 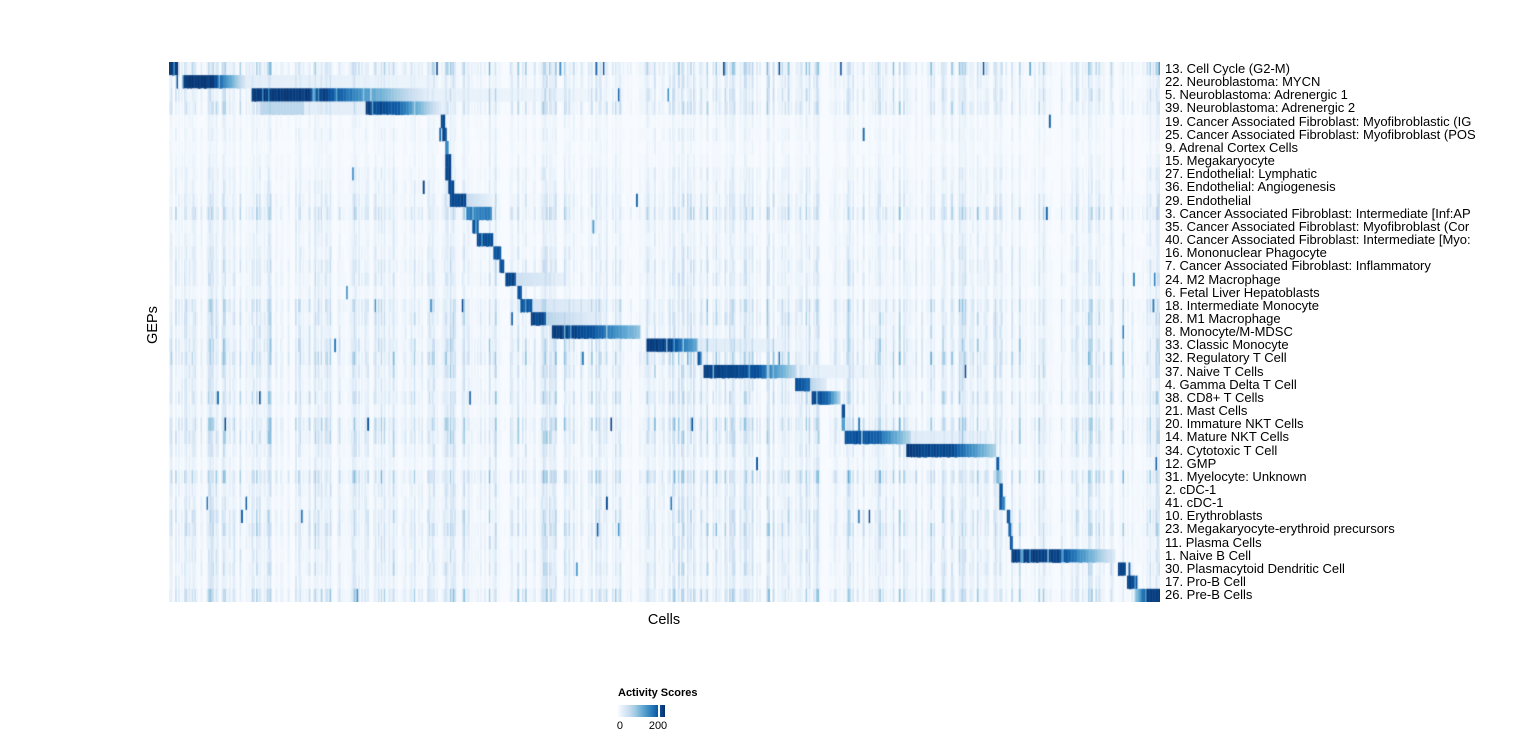 What do you see at coordinates (1226, 358) in the screenshot?
I see `row-label: 32. Regulatory T Cell` at bounding box center [1226, 358].